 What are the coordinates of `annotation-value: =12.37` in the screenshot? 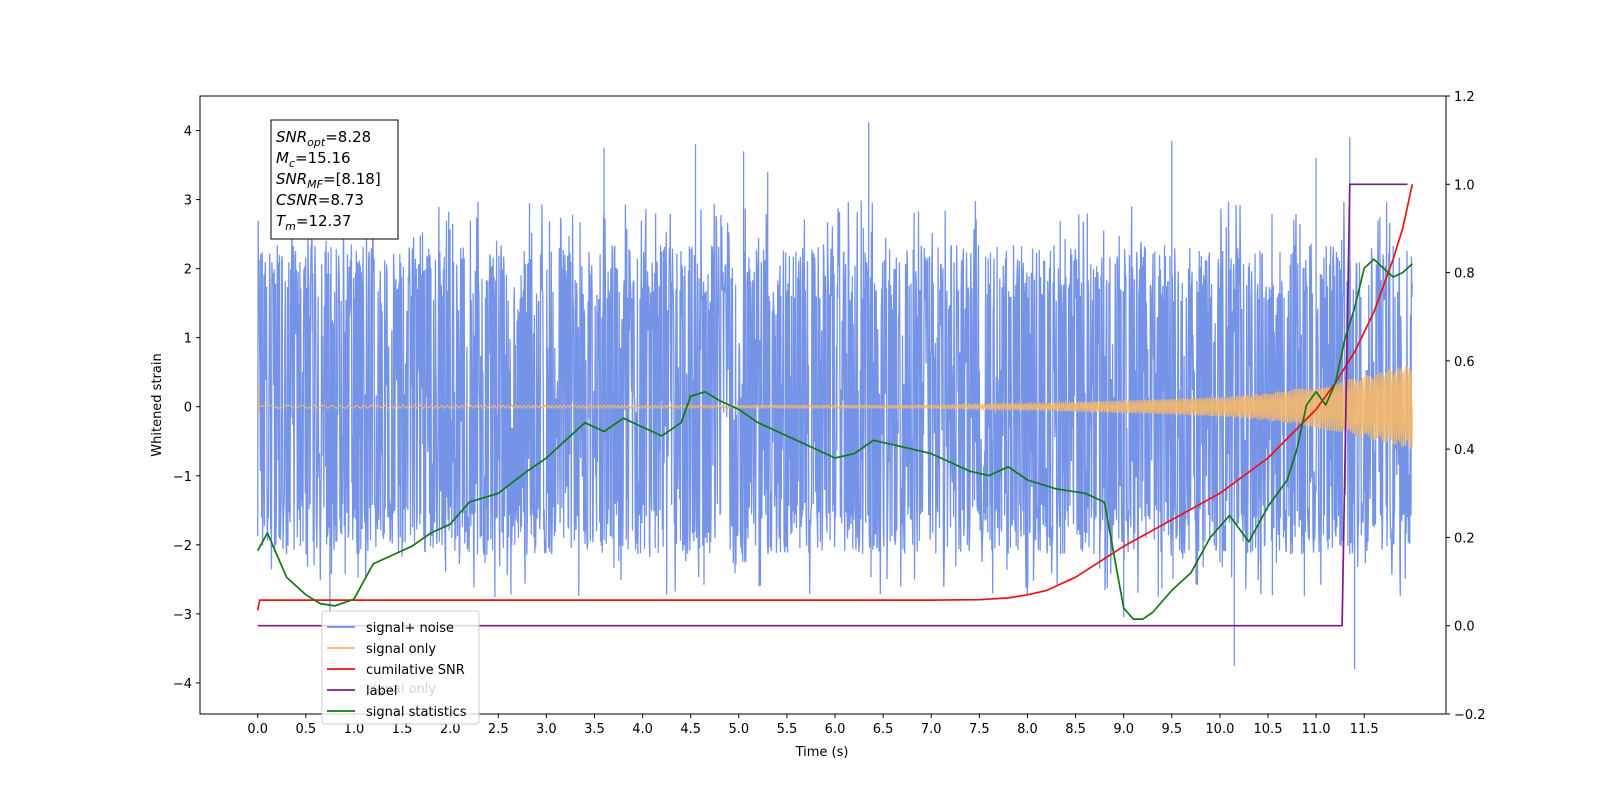 It's located at (324, 221).